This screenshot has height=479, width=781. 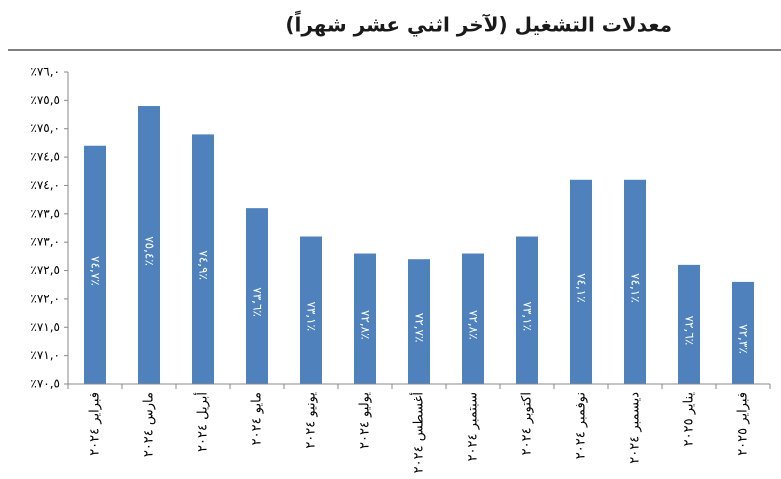 I want to click on value-label: ٧٥,٤٪, so click(x=150, y=251).